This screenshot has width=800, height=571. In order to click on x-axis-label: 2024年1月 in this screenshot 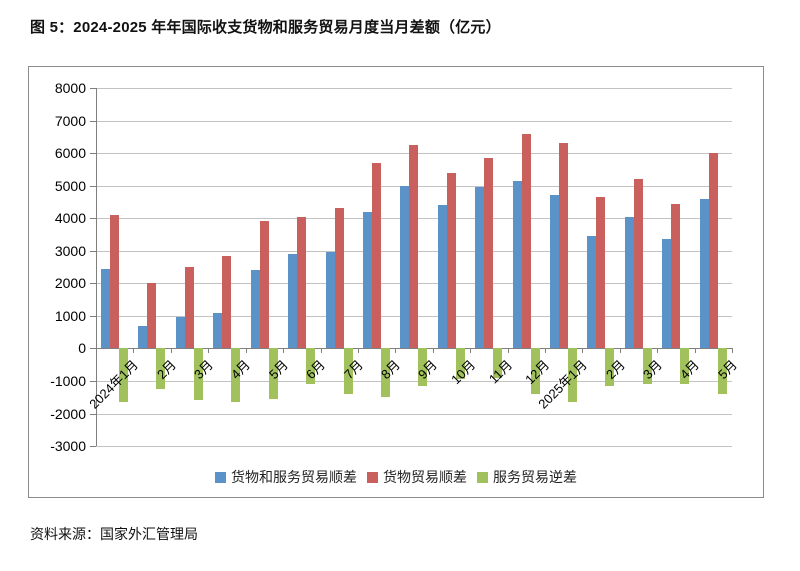, I will do `click(114, 385)`.